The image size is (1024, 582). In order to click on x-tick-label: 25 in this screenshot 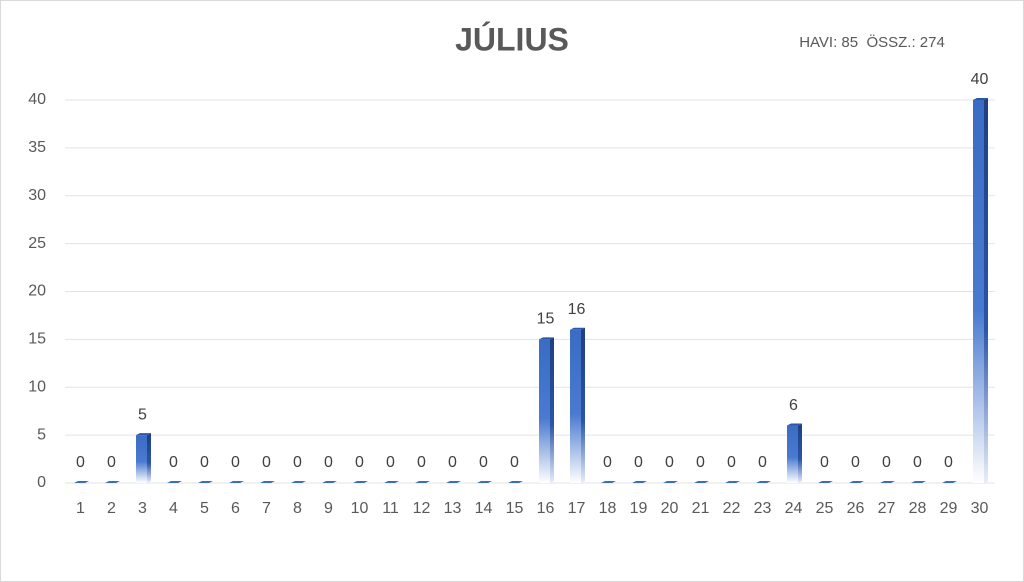, I will do `click(825, 508)`.